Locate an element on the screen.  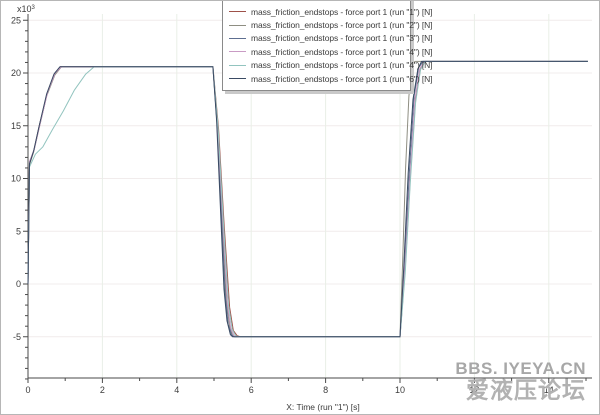
y-tick-label: 15 is located at coordinates (16, 126).